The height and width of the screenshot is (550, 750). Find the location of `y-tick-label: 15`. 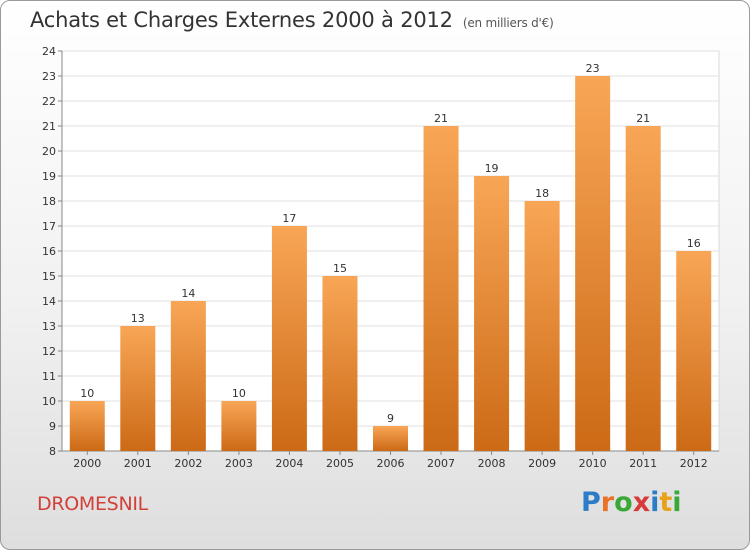

y-tick-label: 15 is located at coordinates (49, 276).